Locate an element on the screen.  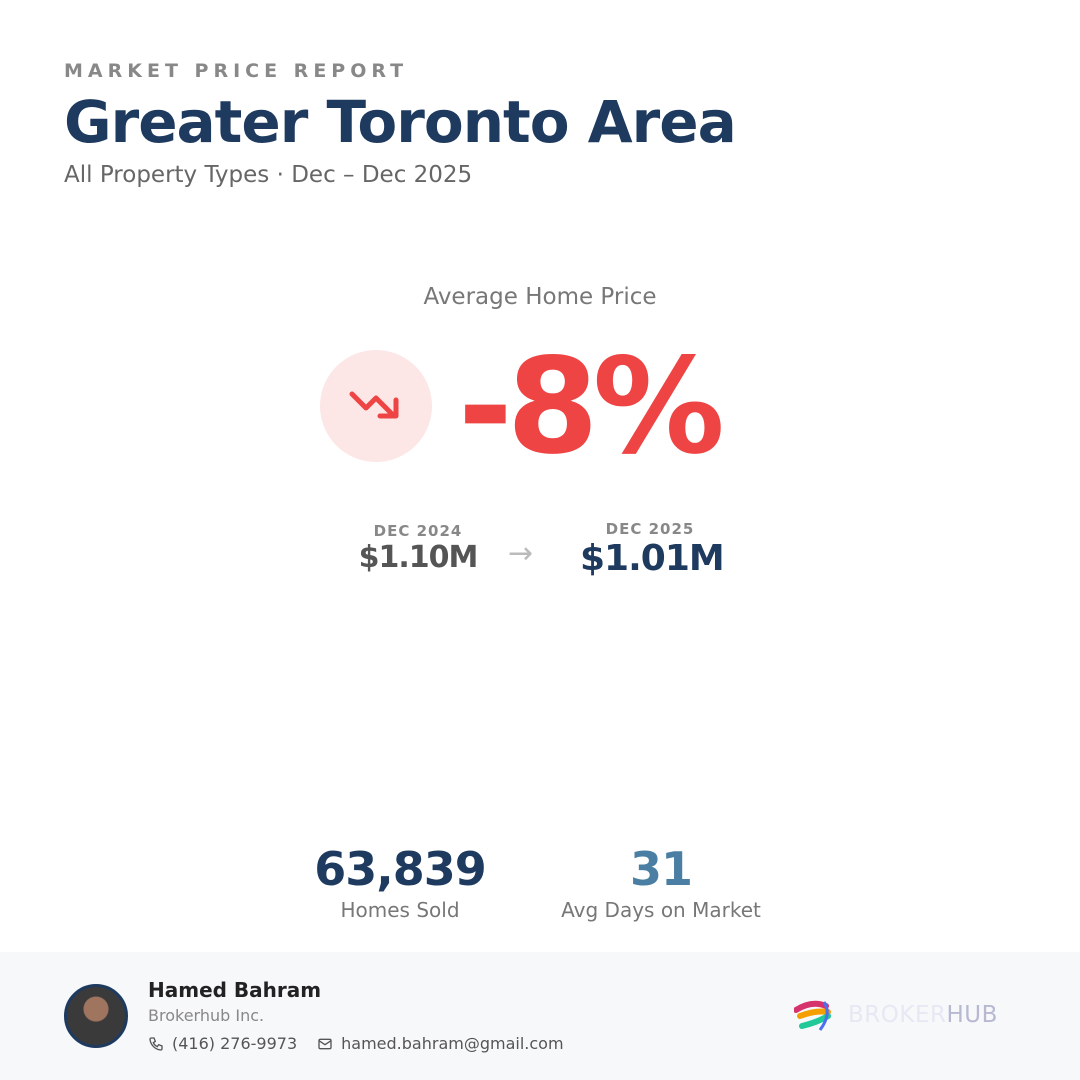
price-change-percent: -8% is located at coordinates (591, 407).